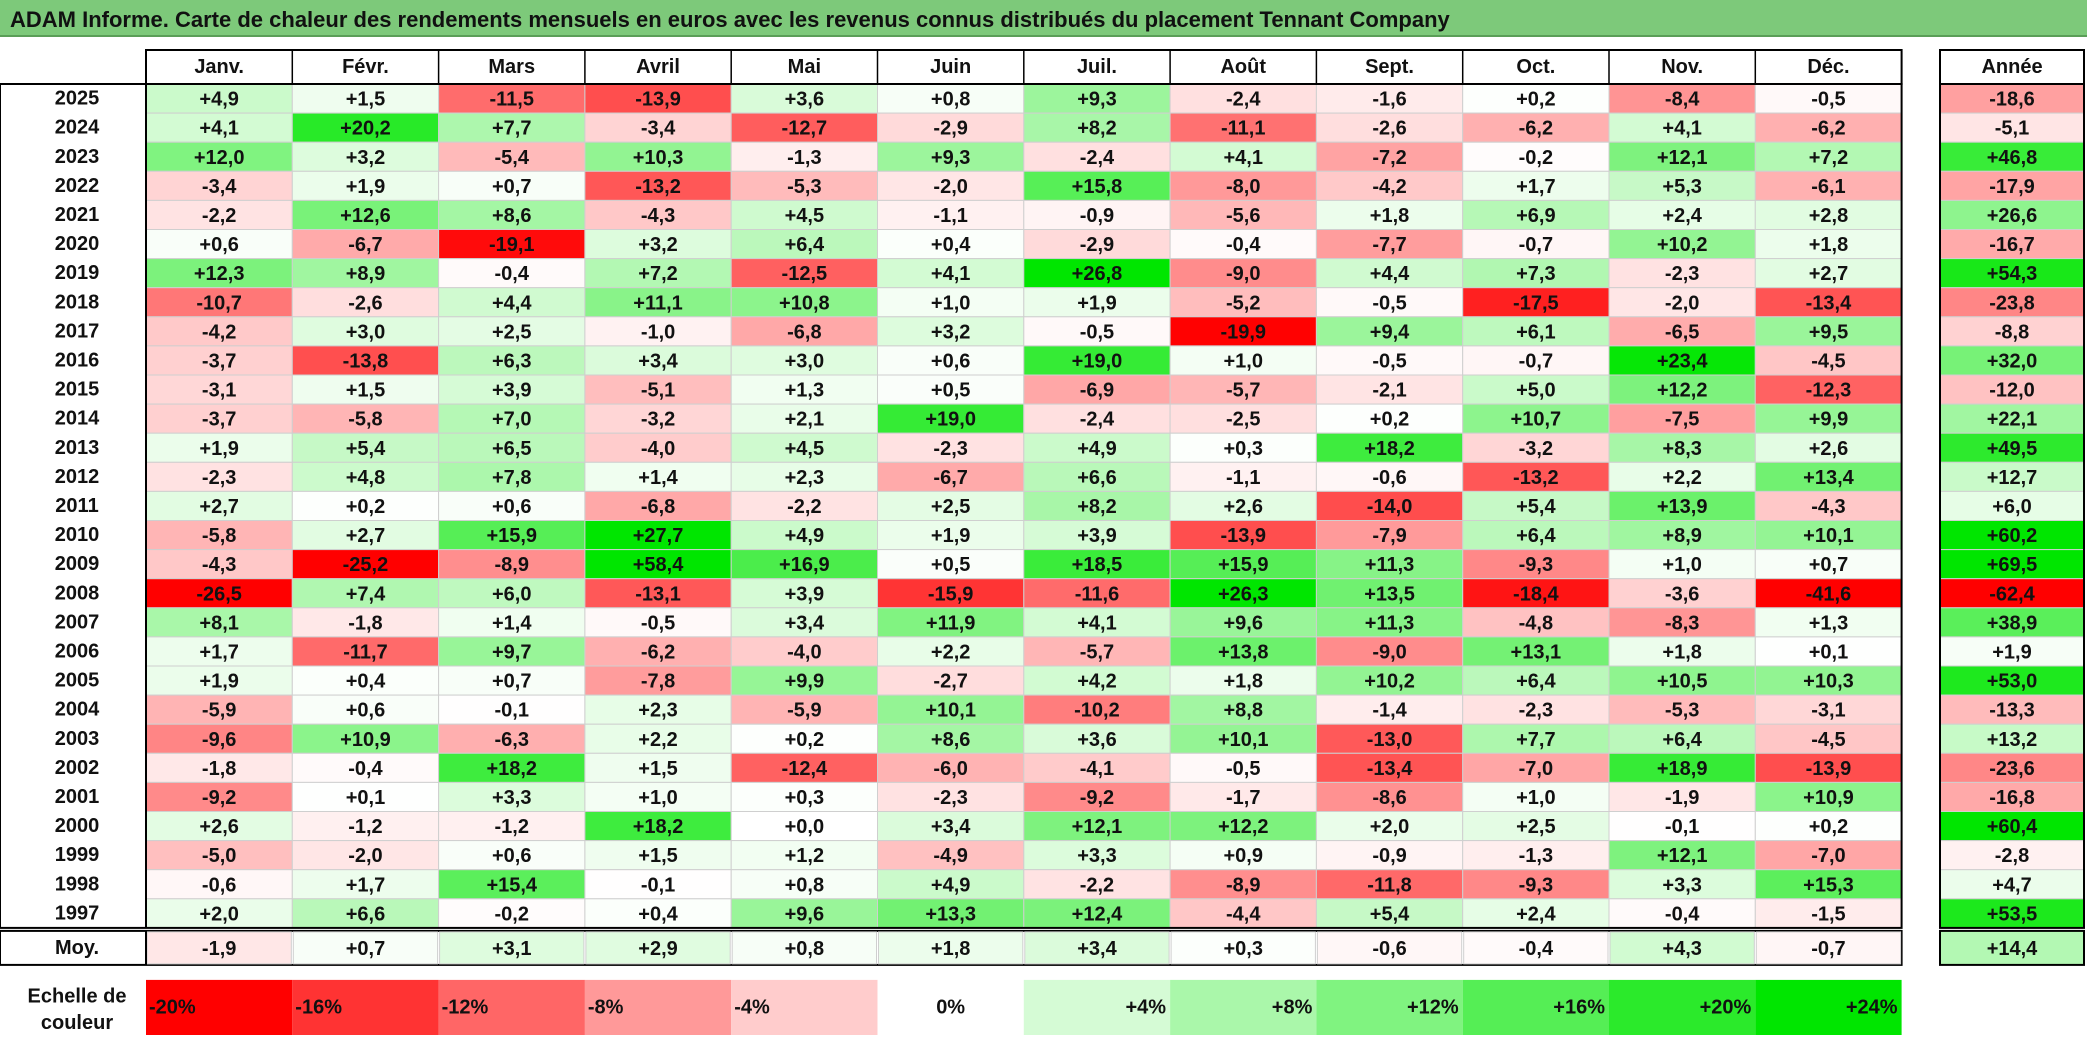 This screenshot has width=2087, height=1037. I want to click on cell-value: -6,1, so click(1828, 187).